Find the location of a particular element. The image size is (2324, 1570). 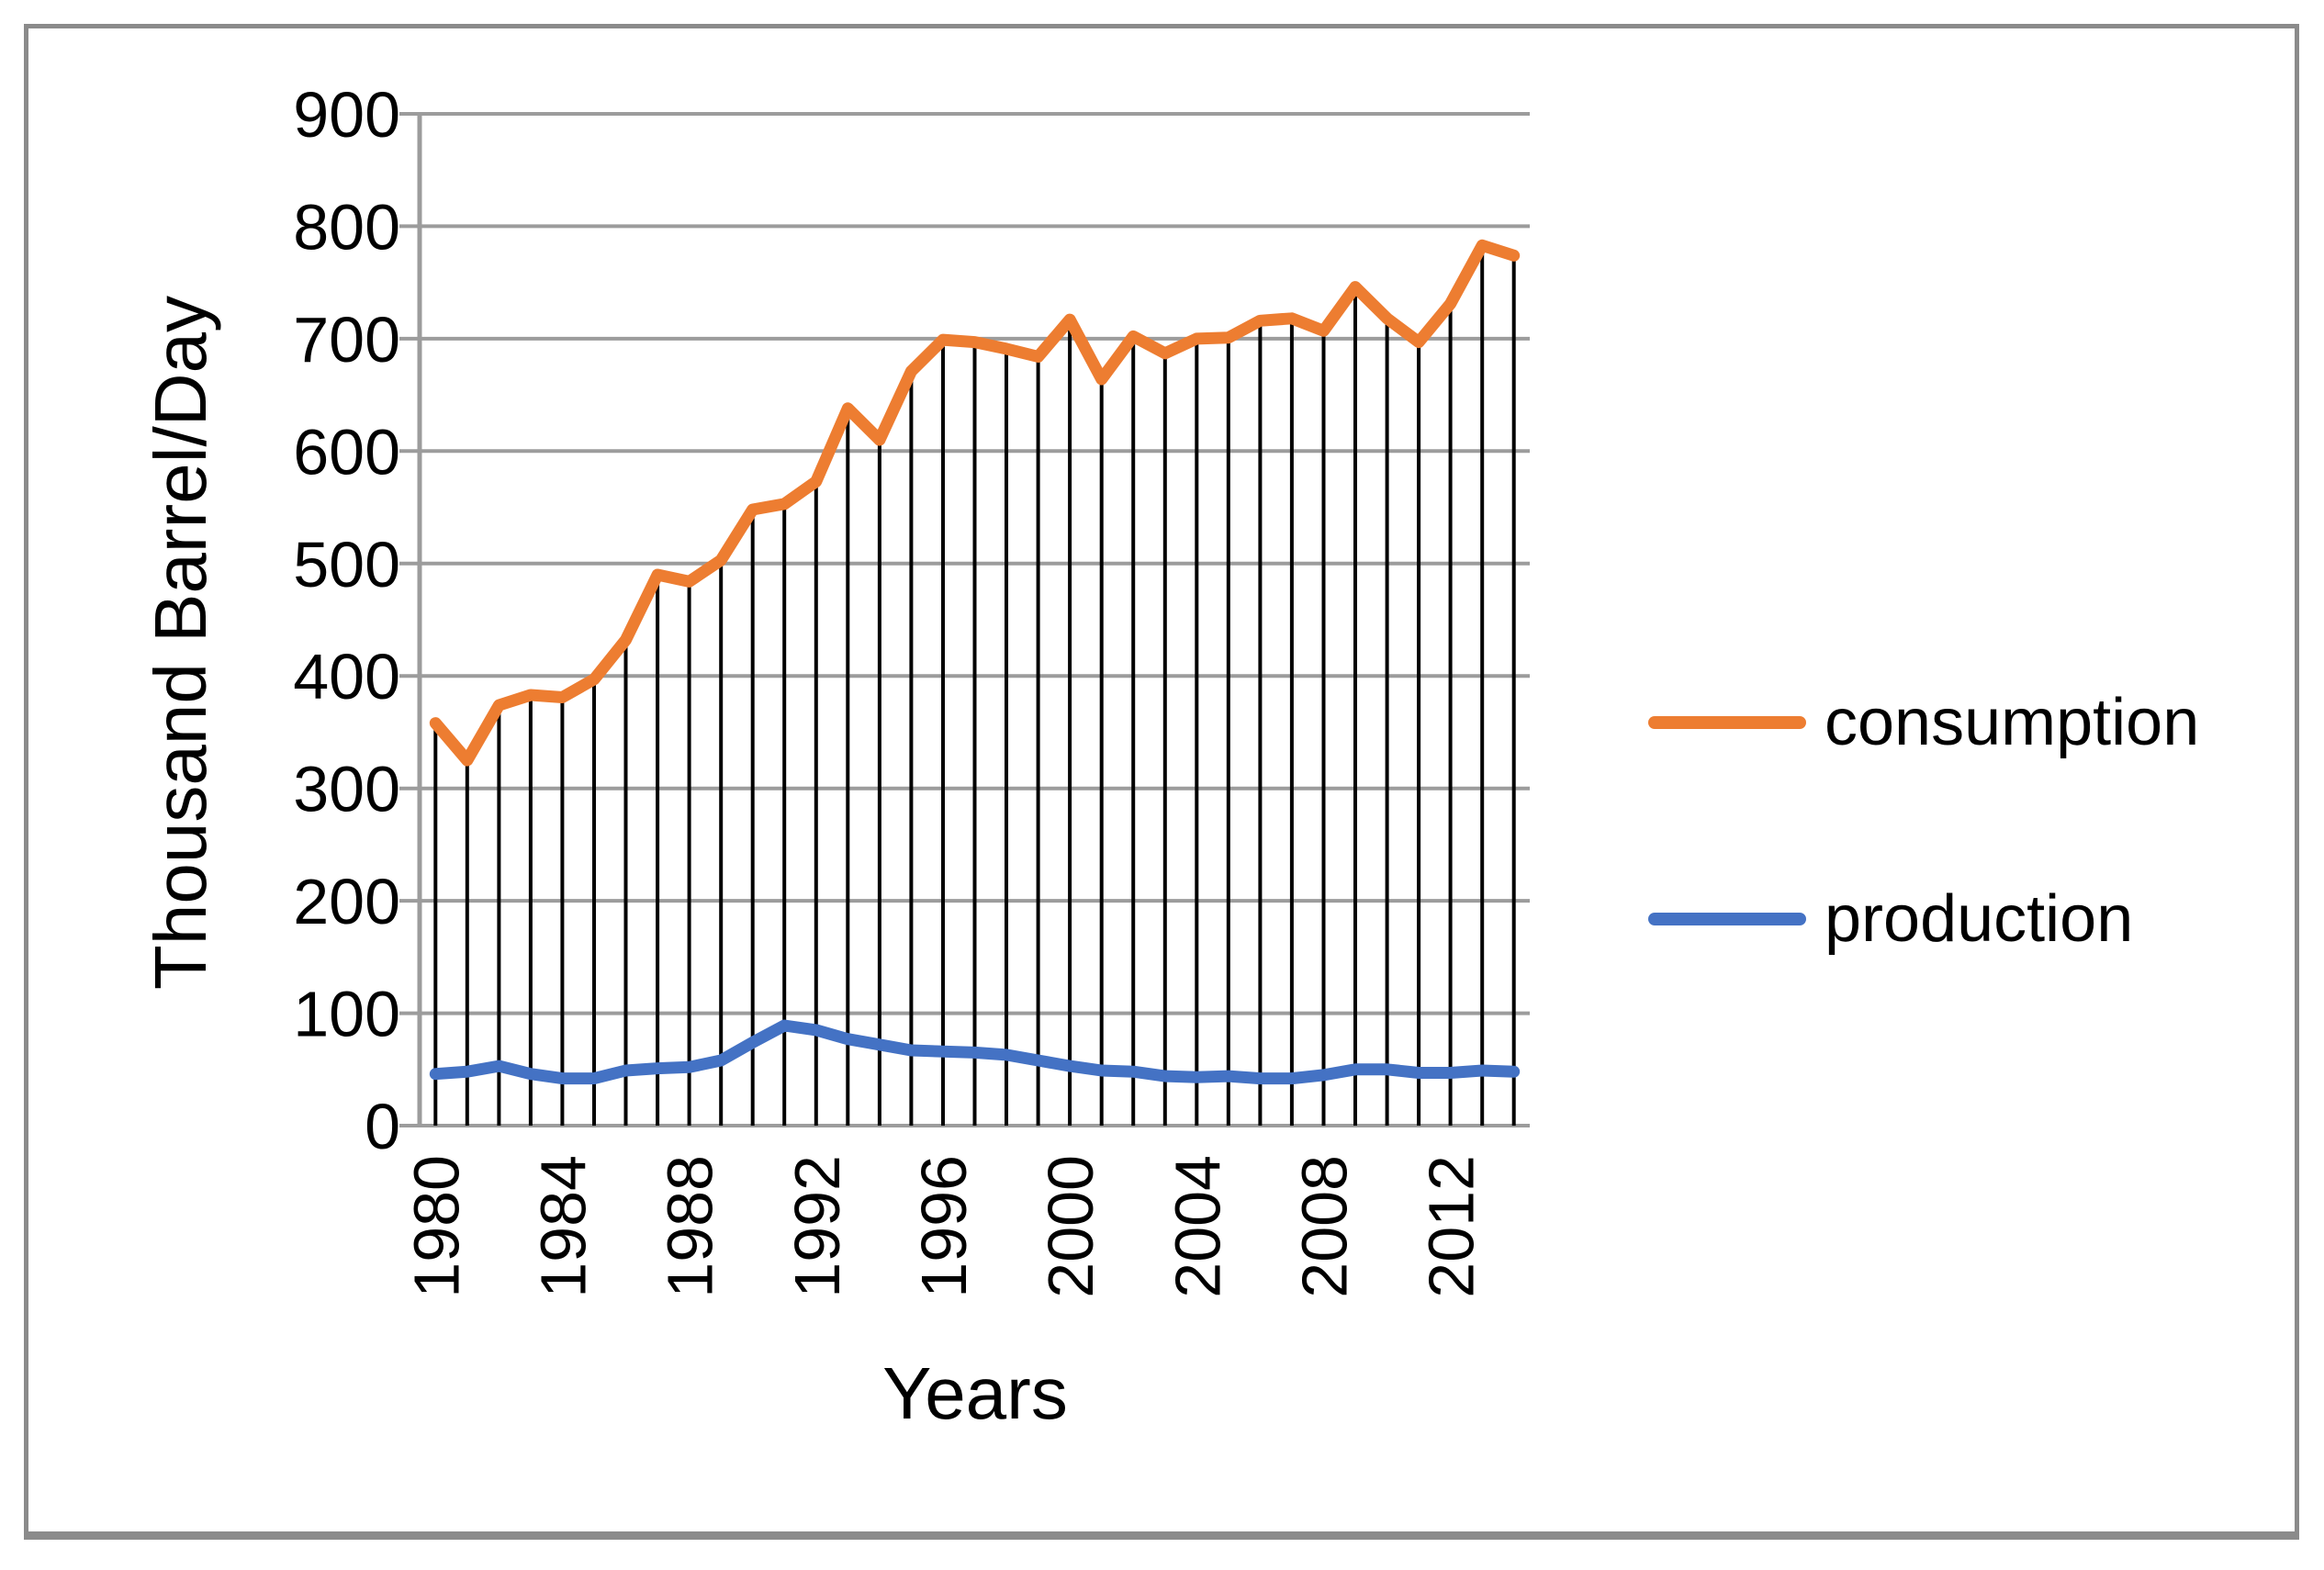

x-tick-label-1992: 1992 is located at coordinates (817, 1226).